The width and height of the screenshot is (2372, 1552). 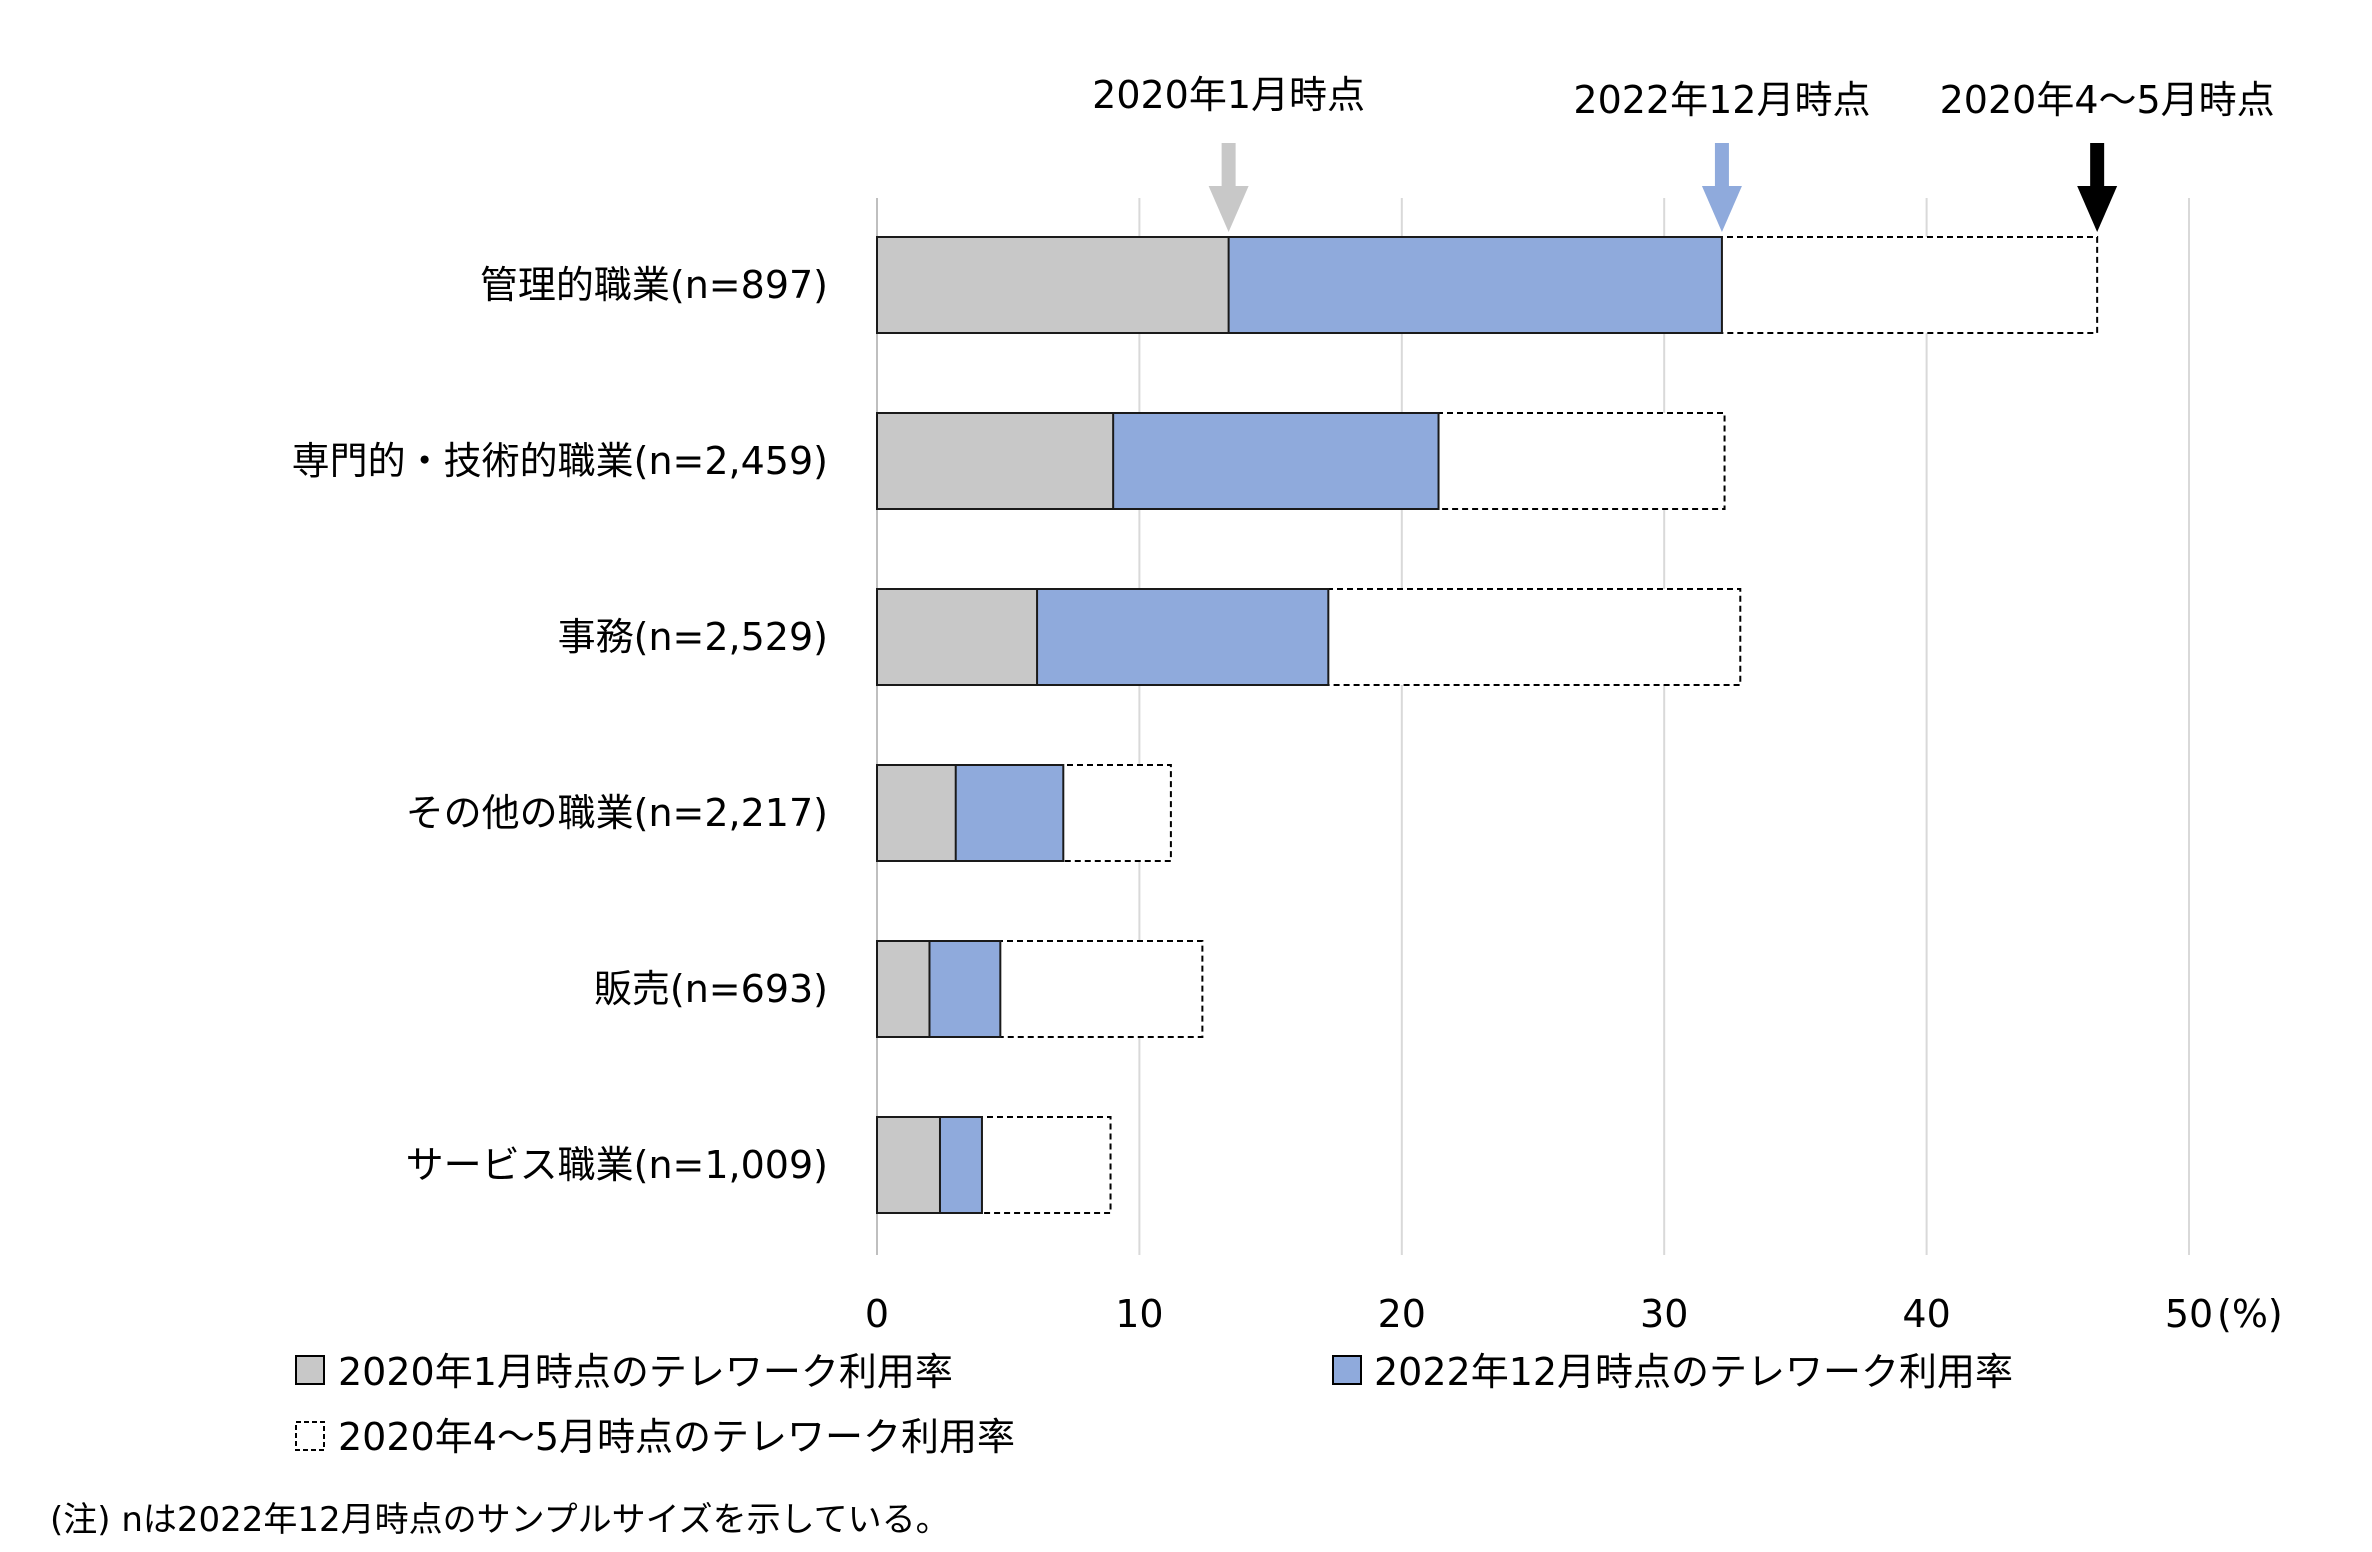 I want to click on category-label: その他の職業(n=2,217), so click(x=617, y=813).